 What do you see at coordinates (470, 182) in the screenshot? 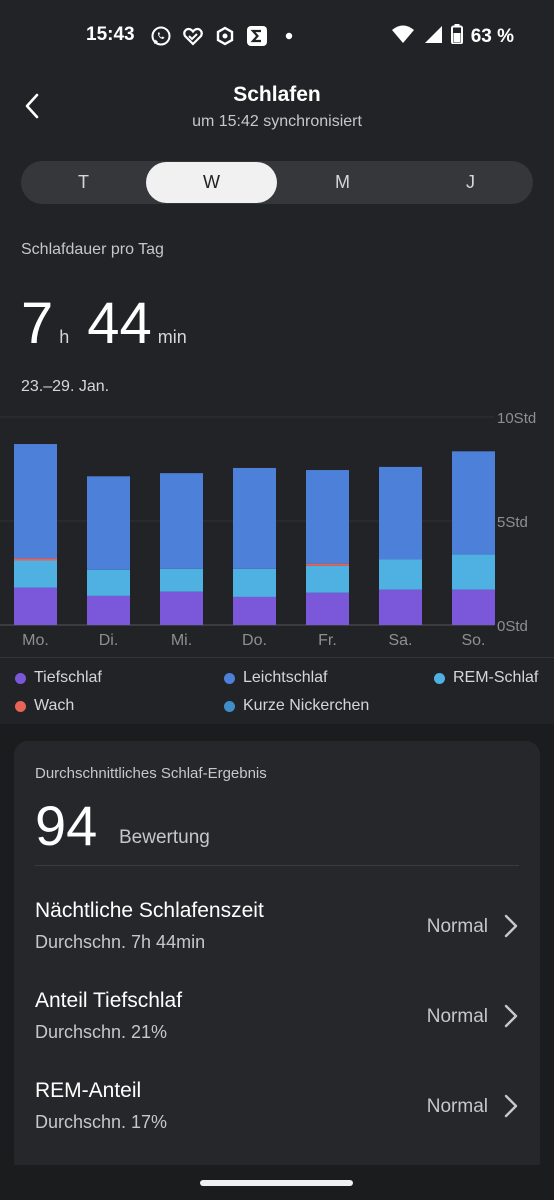
I see `tab-year: J` at bounding box center [470, 182].